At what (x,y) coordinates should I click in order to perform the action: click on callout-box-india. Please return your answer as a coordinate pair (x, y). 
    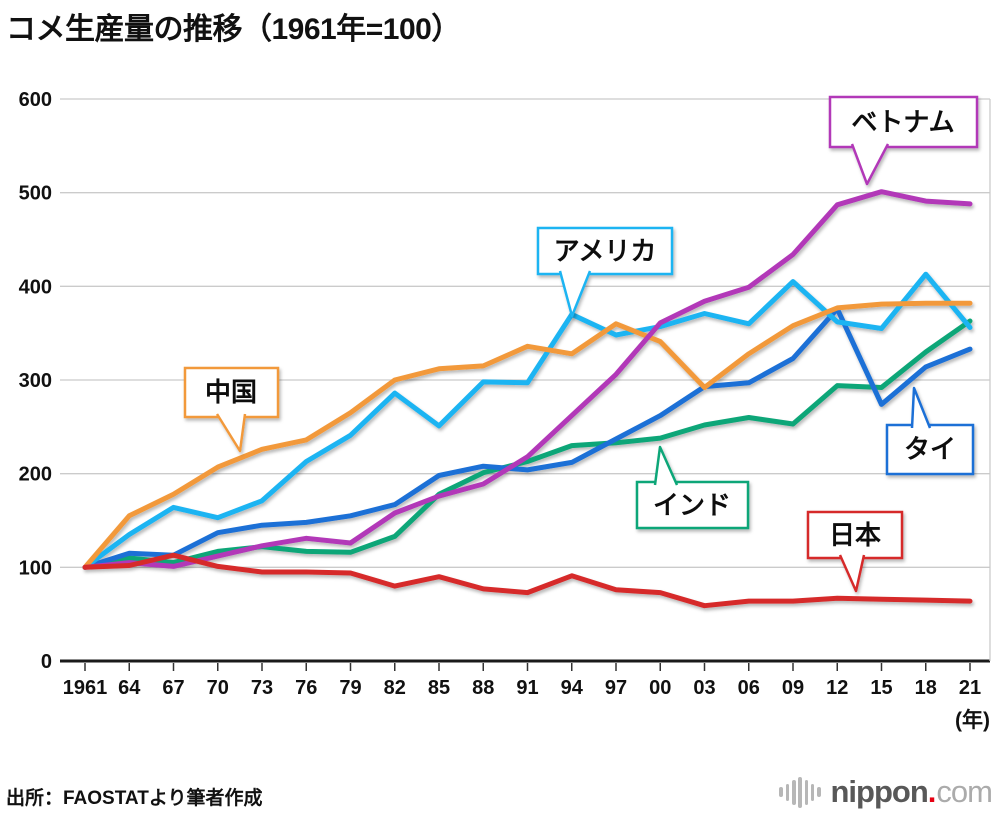
    Looking at the image, I should click on (692, 505).